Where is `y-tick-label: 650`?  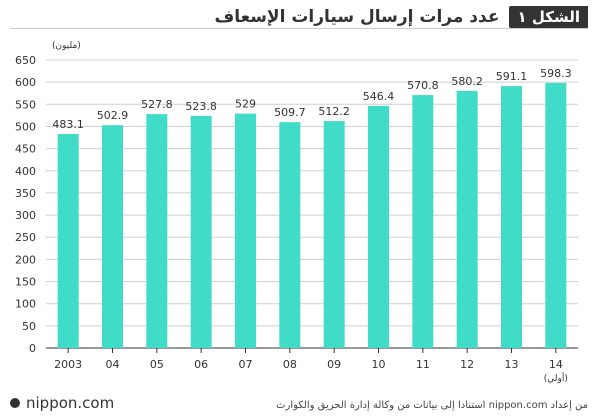
y-tick-label: 650 is located at coordinates (25, 60).